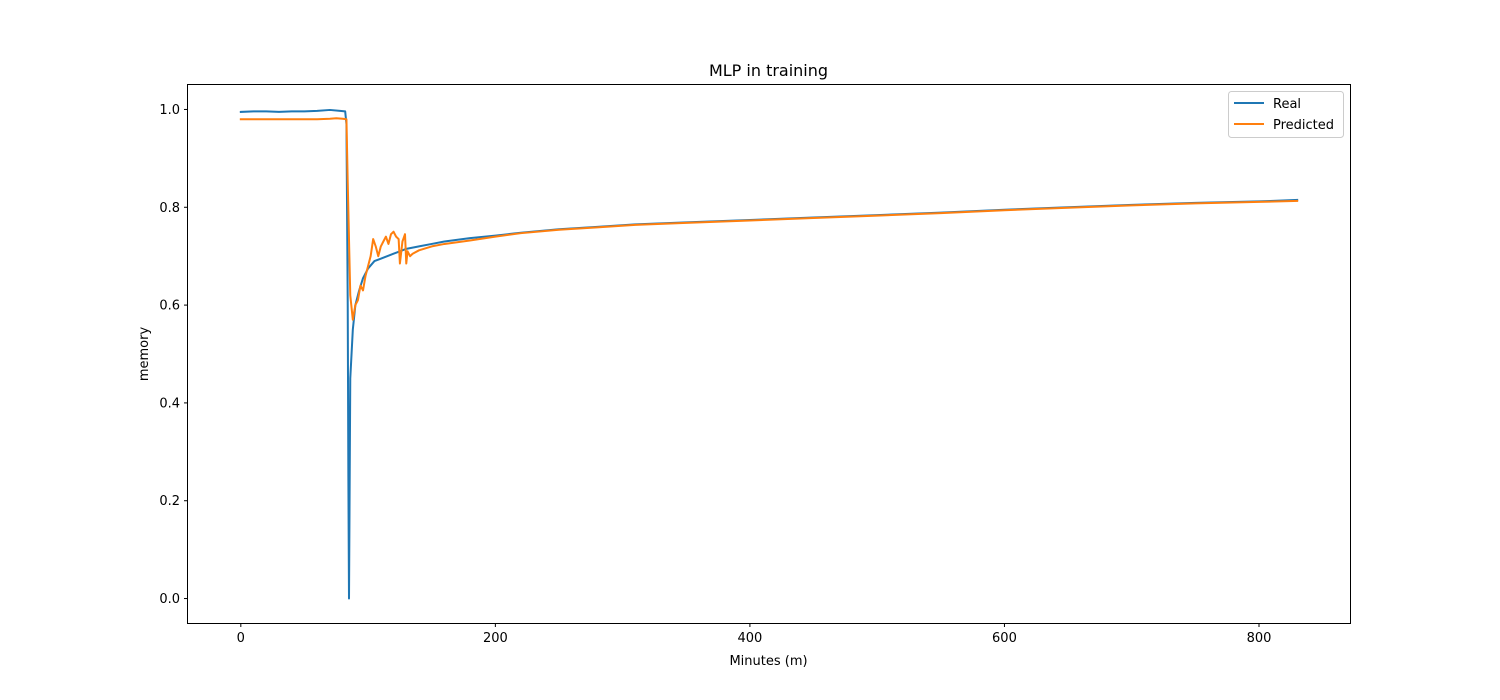 Image resolution: width=1500 pixels, height=700 pixels. I want to click on x-axis-ticks: 0 200 400 600 800, so click(754, 634).